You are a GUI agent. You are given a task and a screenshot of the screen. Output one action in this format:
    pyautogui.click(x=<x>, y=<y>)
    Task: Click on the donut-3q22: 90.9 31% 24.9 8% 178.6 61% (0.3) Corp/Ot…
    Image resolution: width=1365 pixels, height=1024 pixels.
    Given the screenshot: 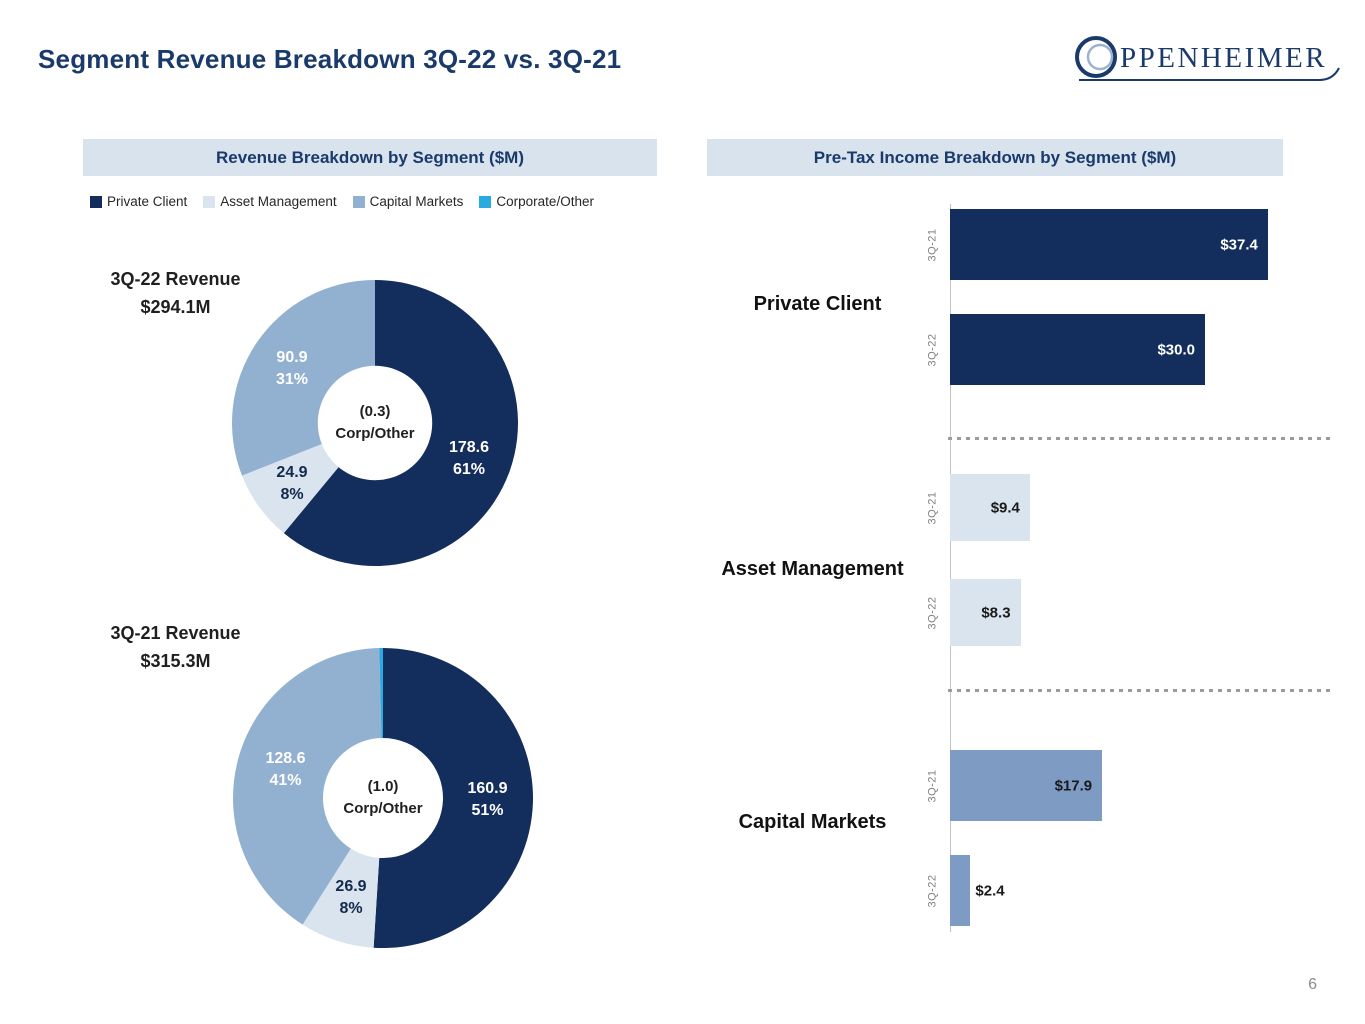 What is the action you would take?
    pyautogui.click(x=375, y=423)
    